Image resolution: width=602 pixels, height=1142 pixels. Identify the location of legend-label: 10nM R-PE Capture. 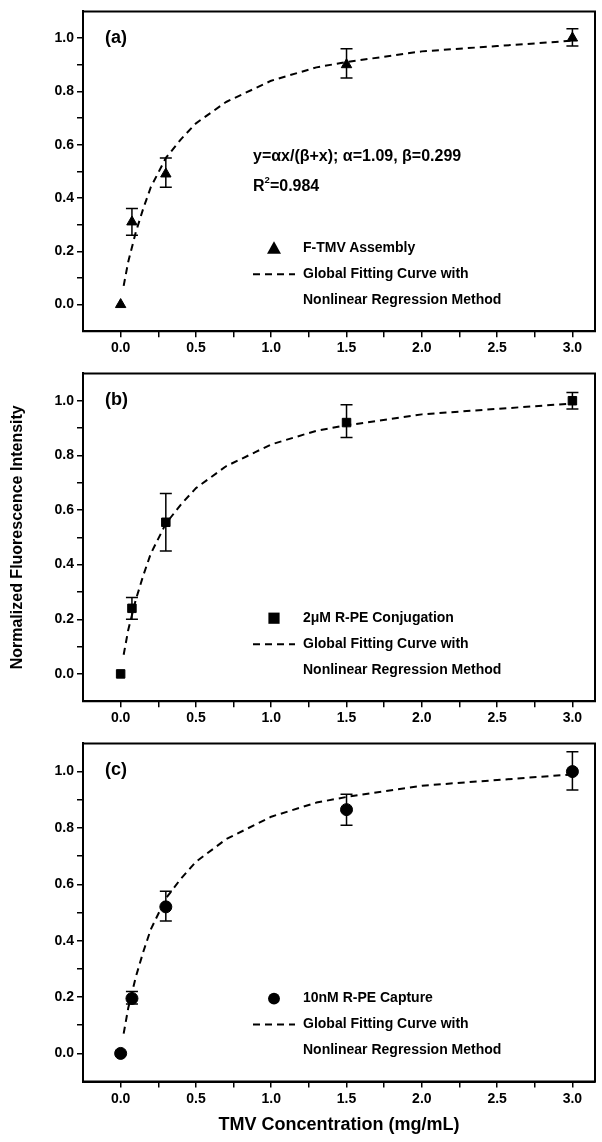
(368, 997).